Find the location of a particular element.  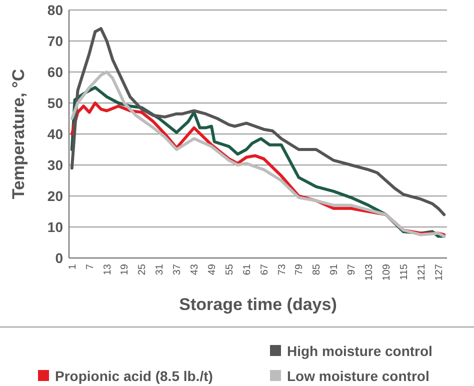

x-tick-label: 121 is located at coordinates (422, 272).